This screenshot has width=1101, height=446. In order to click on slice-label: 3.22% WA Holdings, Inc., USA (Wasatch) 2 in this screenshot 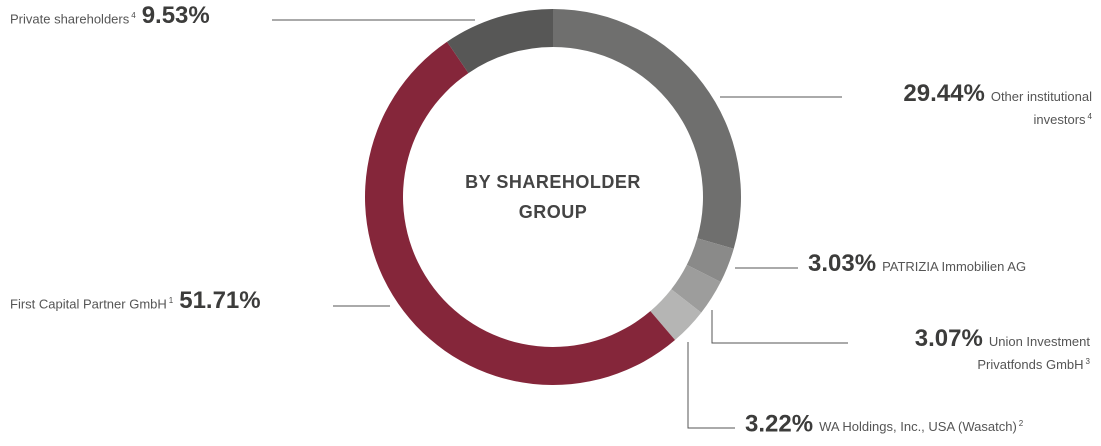, I will do `click(922, 424)`.